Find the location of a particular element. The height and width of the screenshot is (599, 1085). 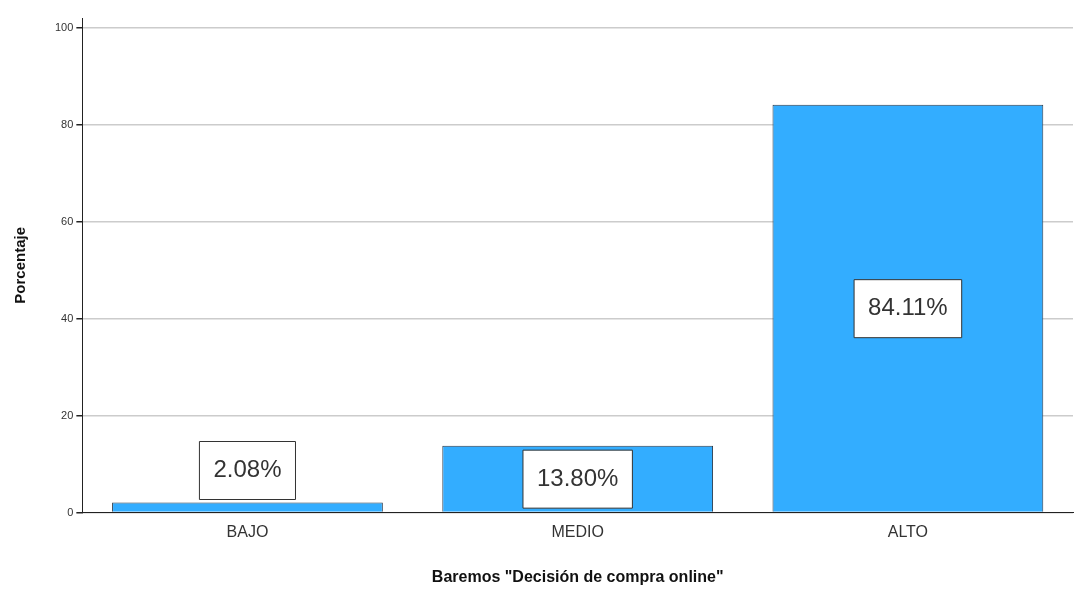

data-label: 84.11% is located at coordinates (908, 307).